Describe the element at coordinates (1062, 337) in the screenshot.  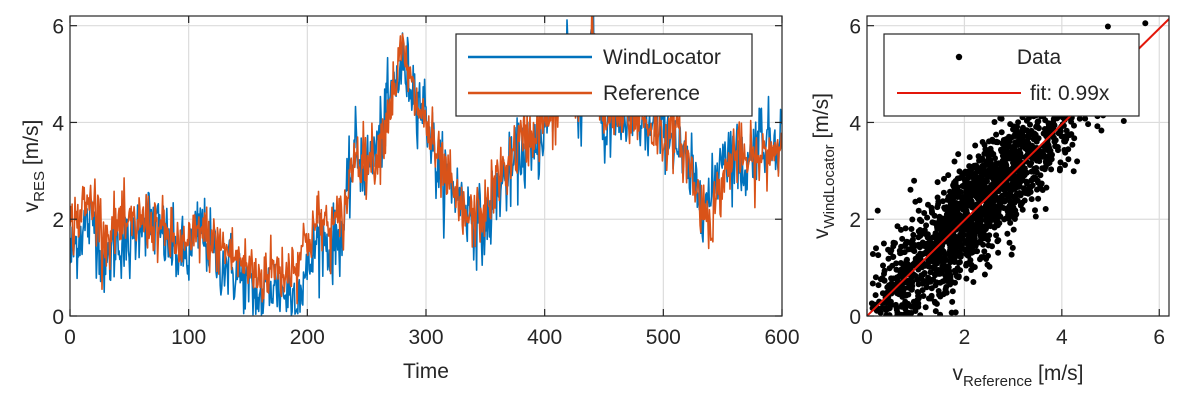
I see `scatter-x-tick-label: 4` at that location.